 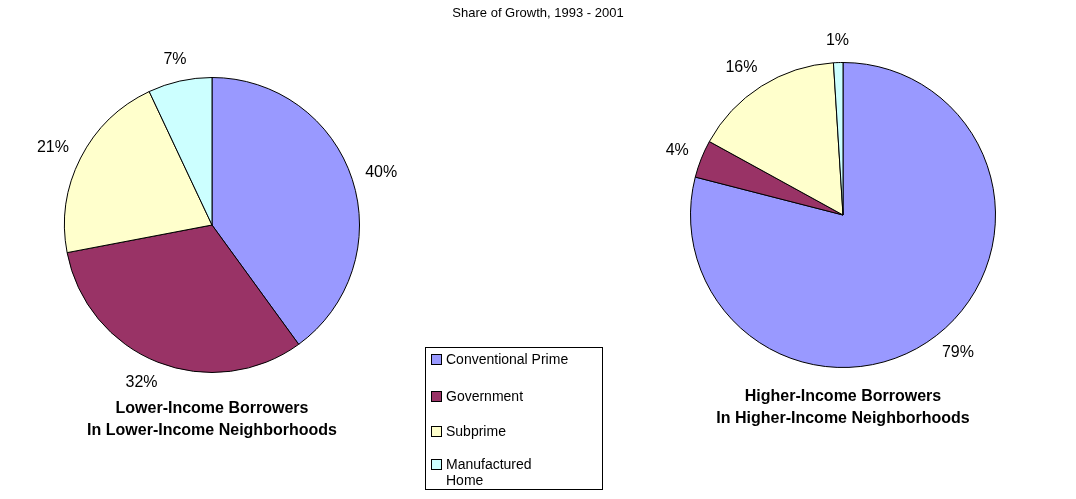 I want to click on data-label: 32%, so click(x=141, y=381).